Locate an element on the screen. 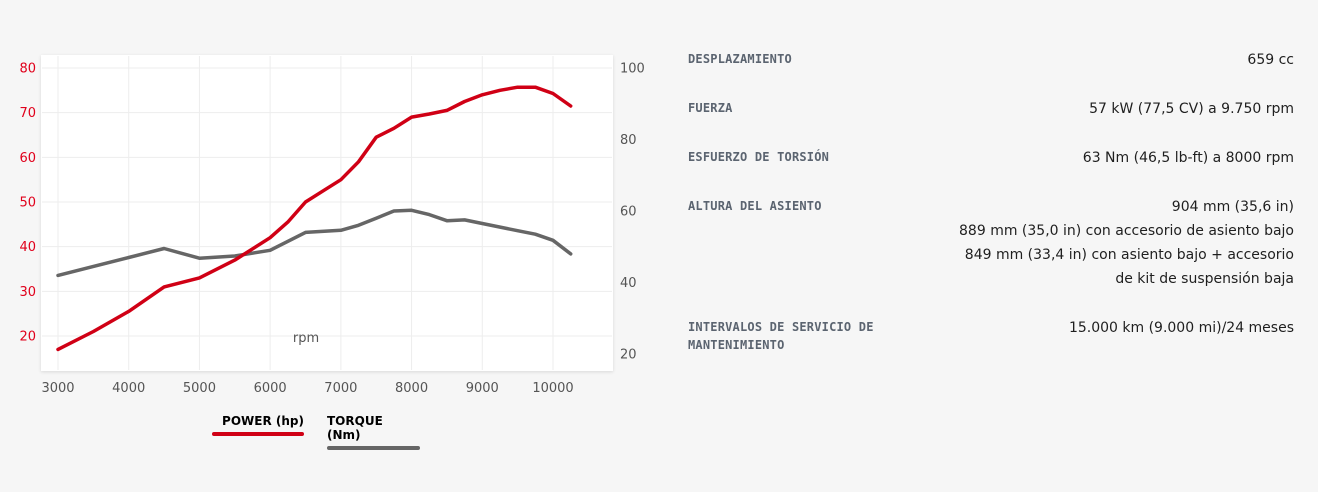 Image resolution: width=1318 pixels, height=492 pixels. right-tick-label: 80 is located at coordinates (628, 140).